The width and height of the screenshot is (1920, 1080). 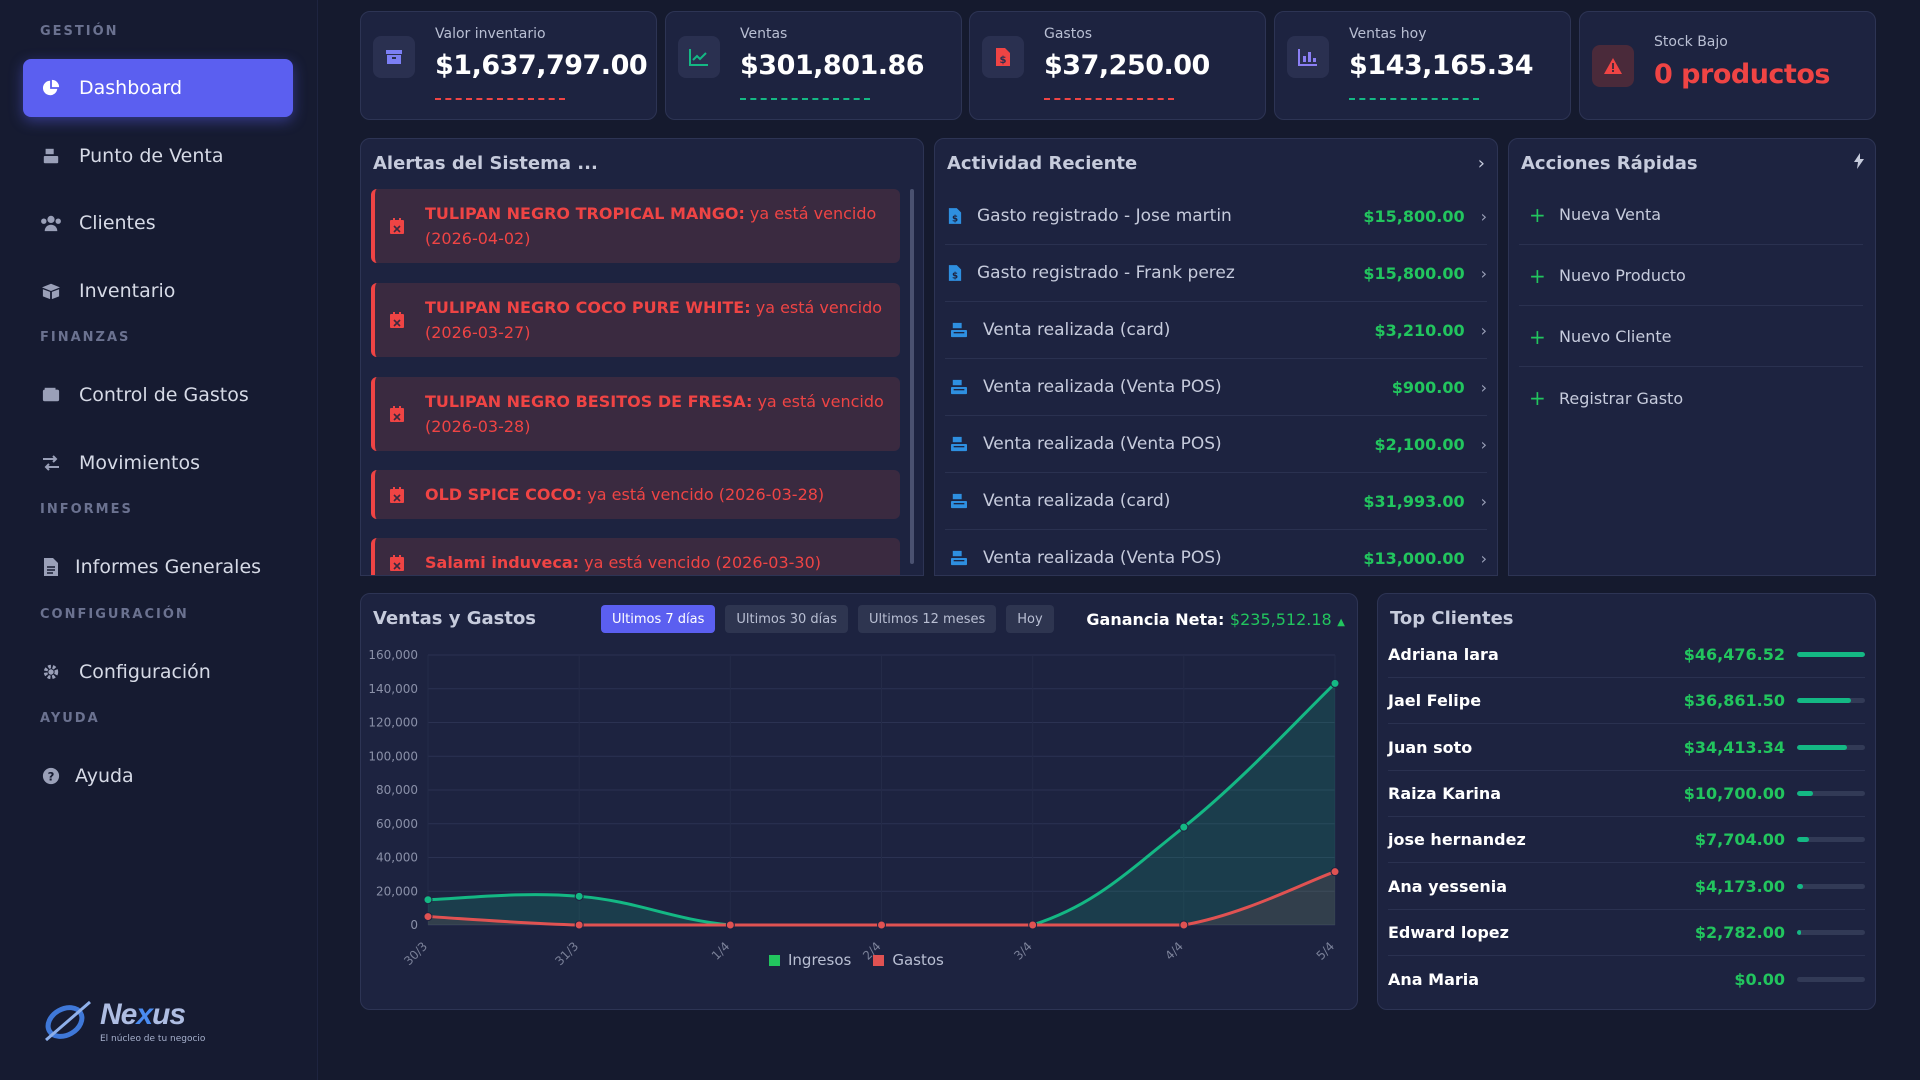 I want to click on sidebar-item-informes-generales: Informes Generales, so click(x=158, y=567).